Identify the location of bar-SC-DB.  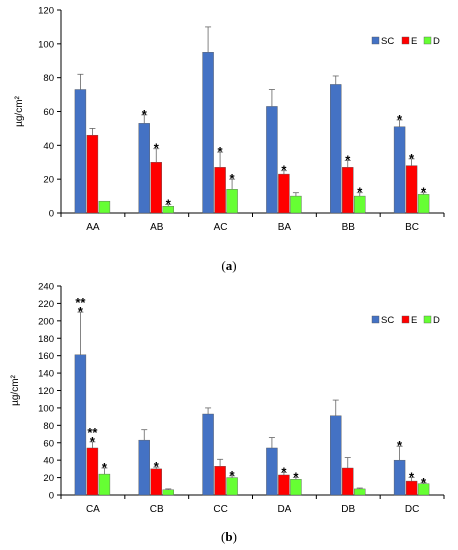
(336, 455).